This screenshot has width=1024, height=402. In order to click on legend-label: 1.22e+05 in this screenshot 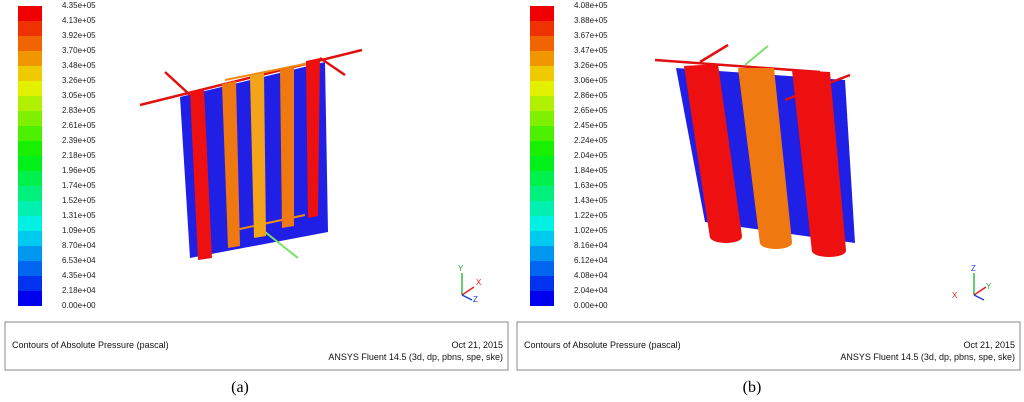, I will do `click(591, 215)`.